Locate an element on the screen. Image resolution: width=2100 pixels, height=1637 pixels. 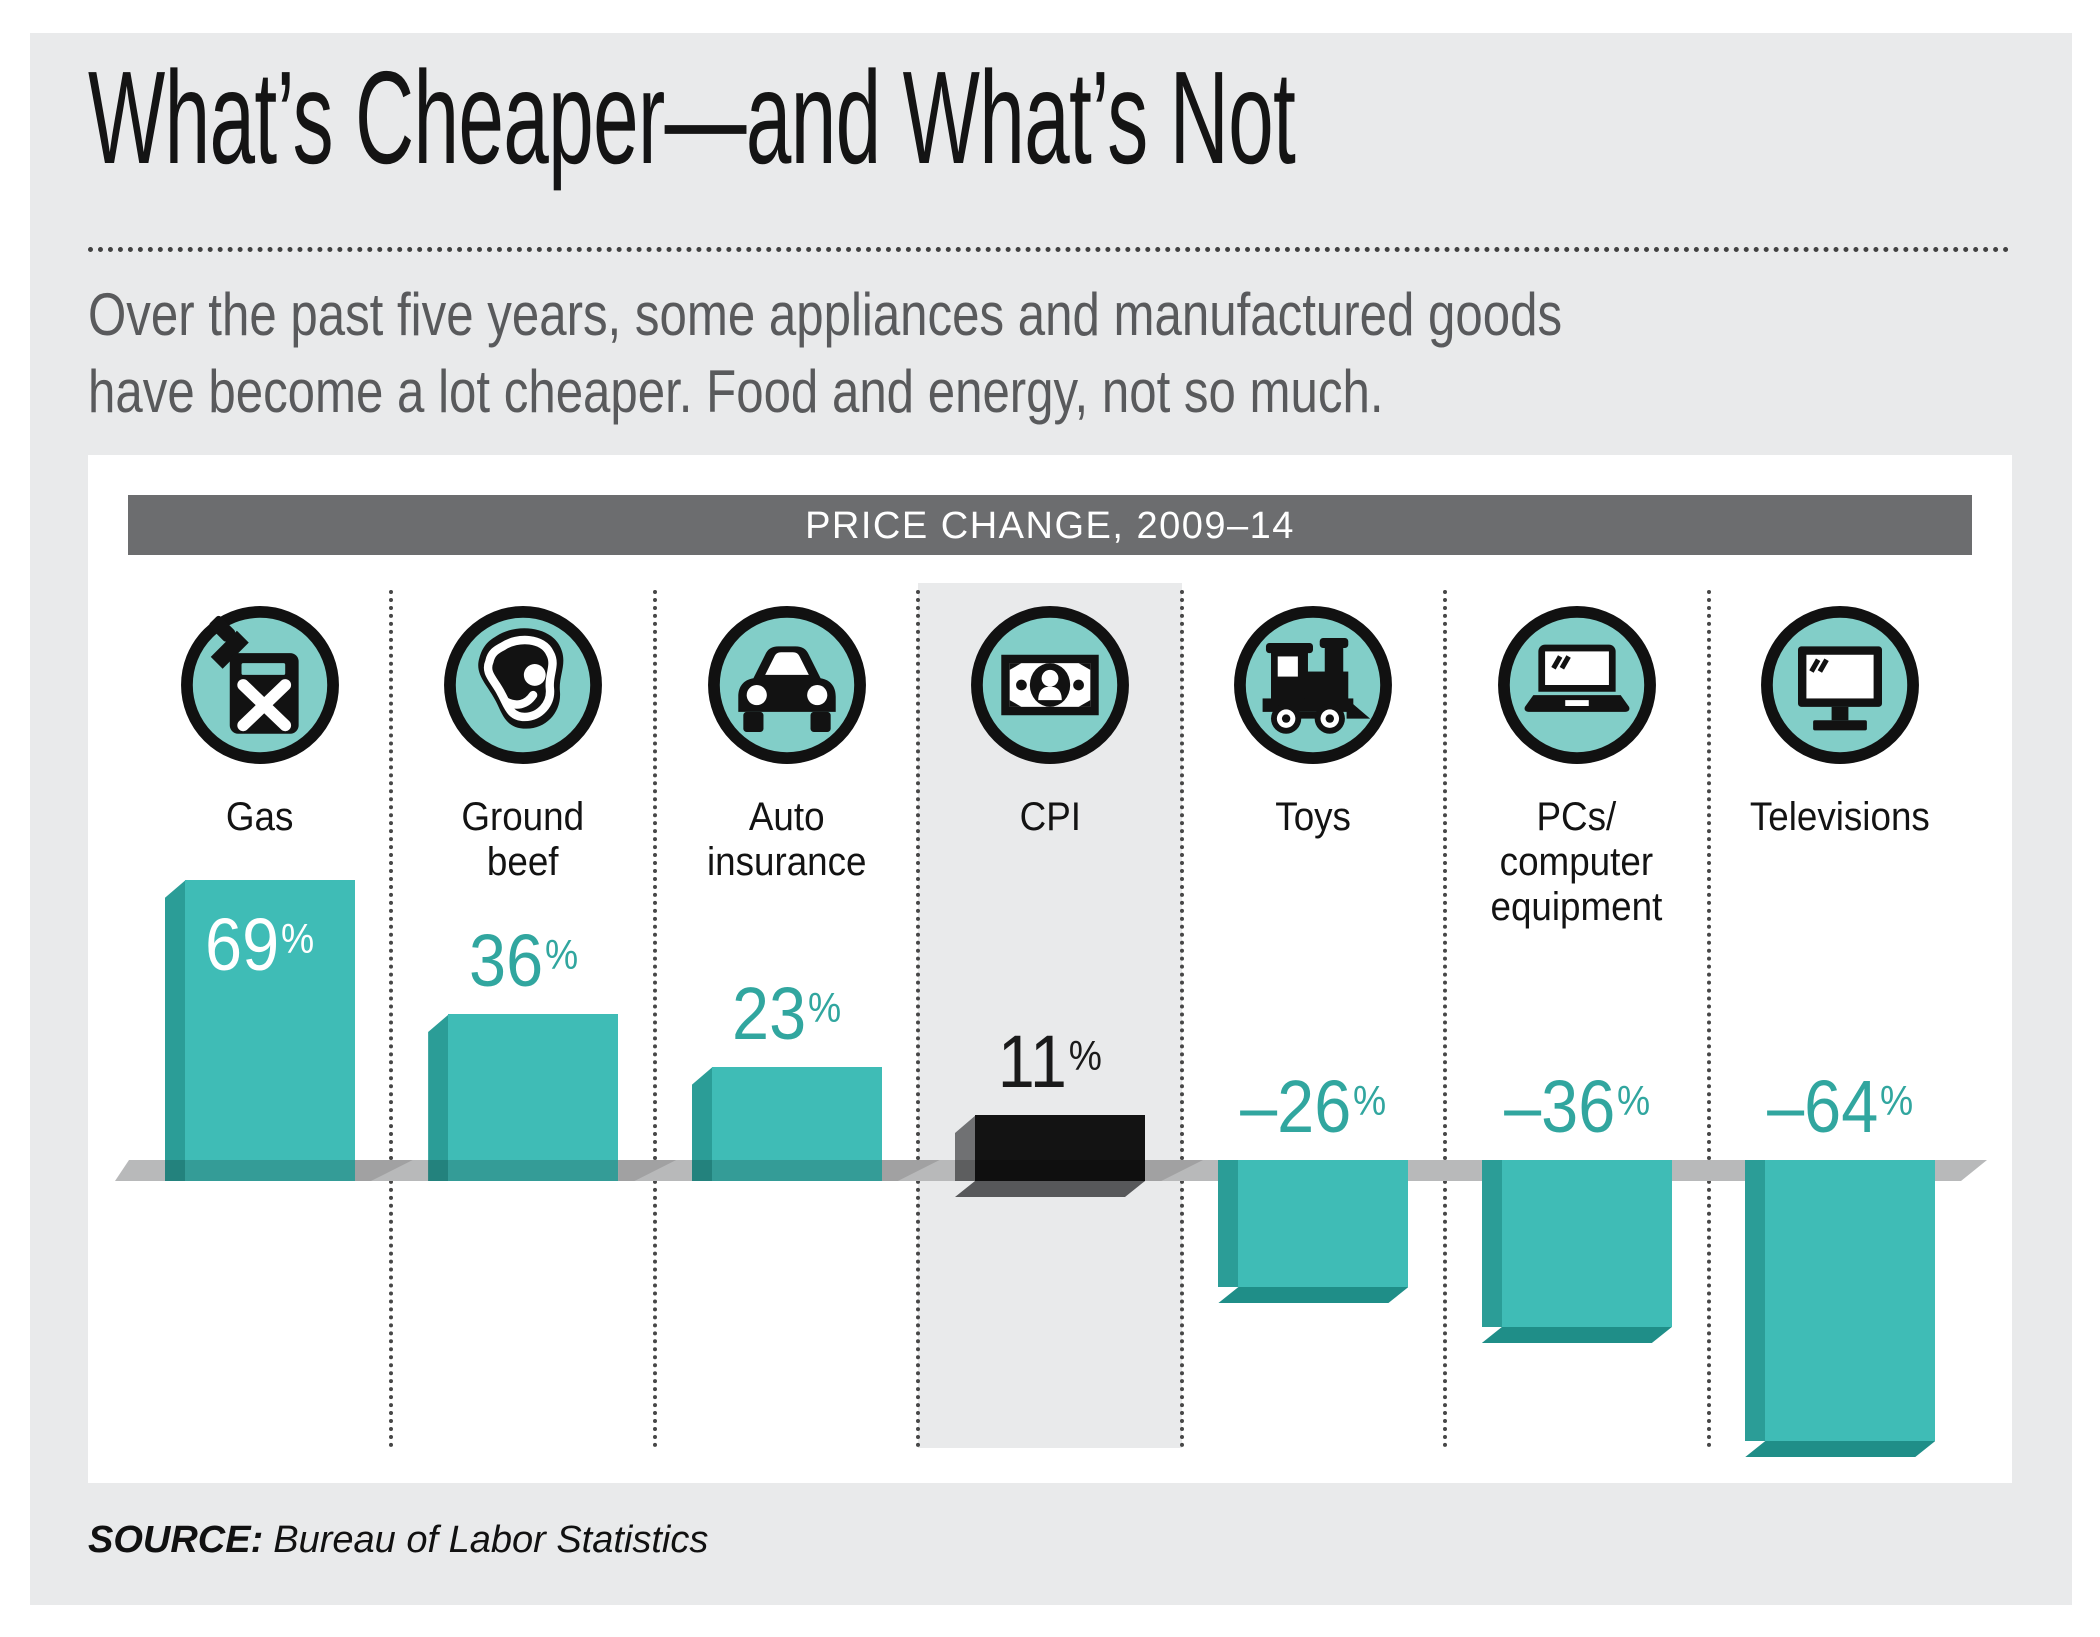
category-label-ground-beef: Ground beef is located at coordinates (522, 840).